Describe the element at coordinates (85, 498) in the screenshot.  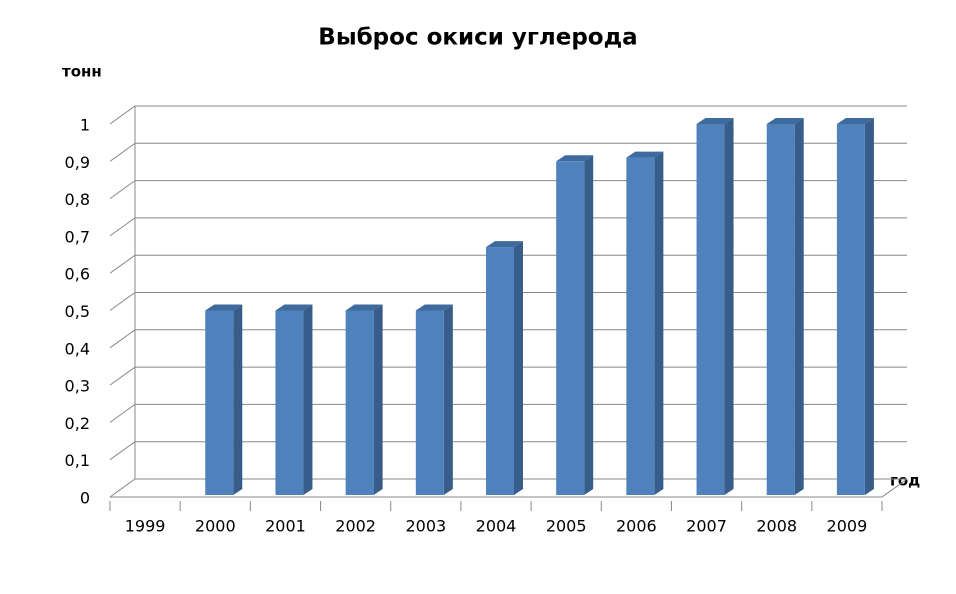
I see `y-tick-label: 0` at that location.